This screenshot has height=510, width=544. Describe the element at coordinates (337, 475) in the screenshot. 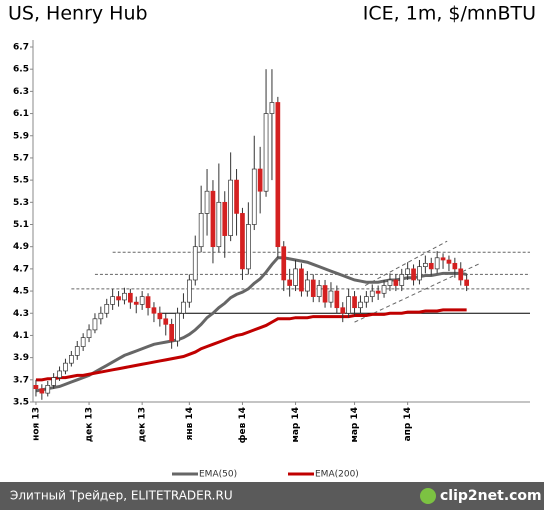

I see `legend-label: EMA(200)` at that location.